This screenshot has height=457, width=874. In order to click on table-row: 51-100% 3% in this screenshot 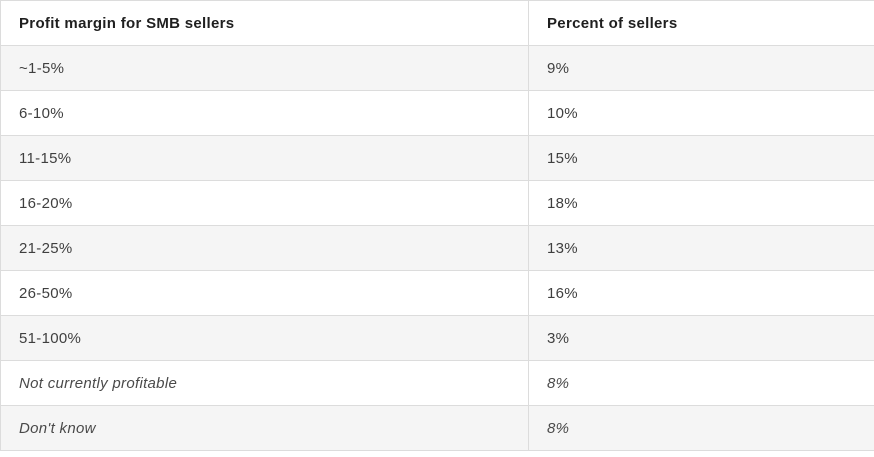, I will do `click(437, 338)`.